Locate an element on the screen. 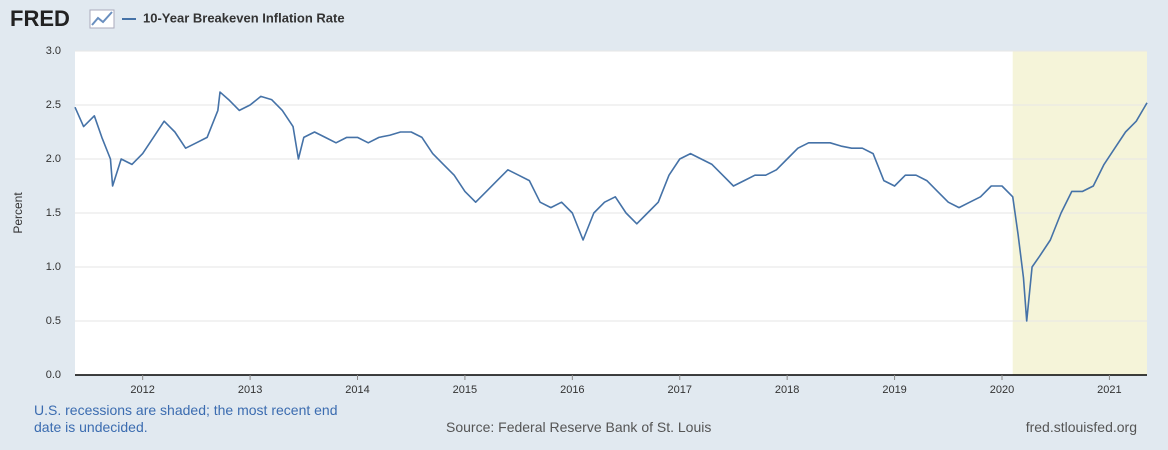  x-tick-label: 2018 is located at coordinates (787, 390).